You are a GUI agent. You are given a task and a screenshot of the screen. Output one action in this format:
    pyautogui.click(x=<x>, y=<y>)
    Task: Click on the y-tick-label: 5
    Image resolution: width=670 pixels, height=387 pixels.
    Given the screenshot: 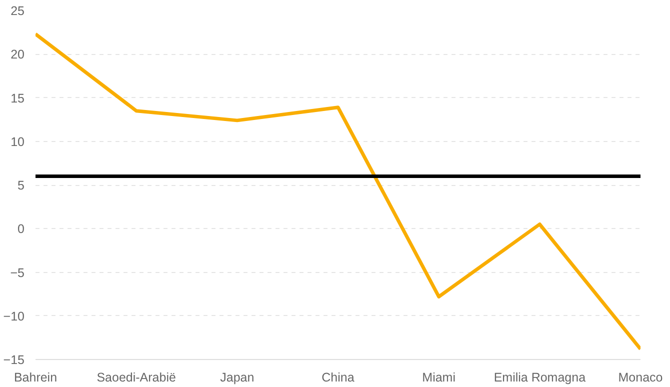 What is the action you would take?
    pyautogui.click(x=21, y=185)
    